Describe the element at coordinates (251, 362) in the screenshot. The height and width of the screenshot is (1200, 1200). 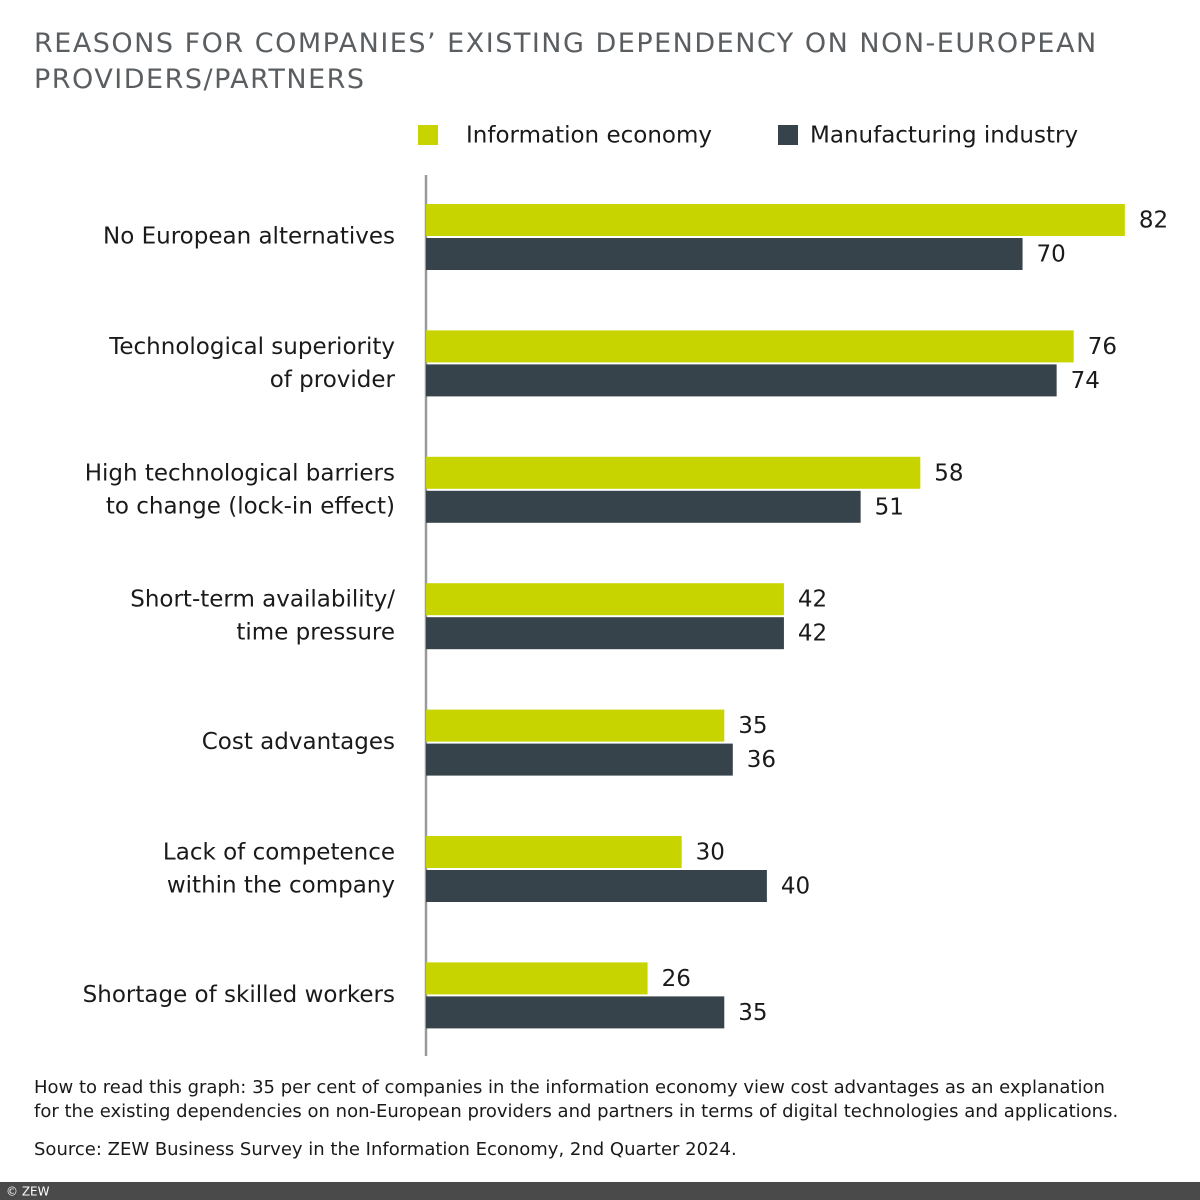
I see `category-label: Technological superiority of provider` at that location.